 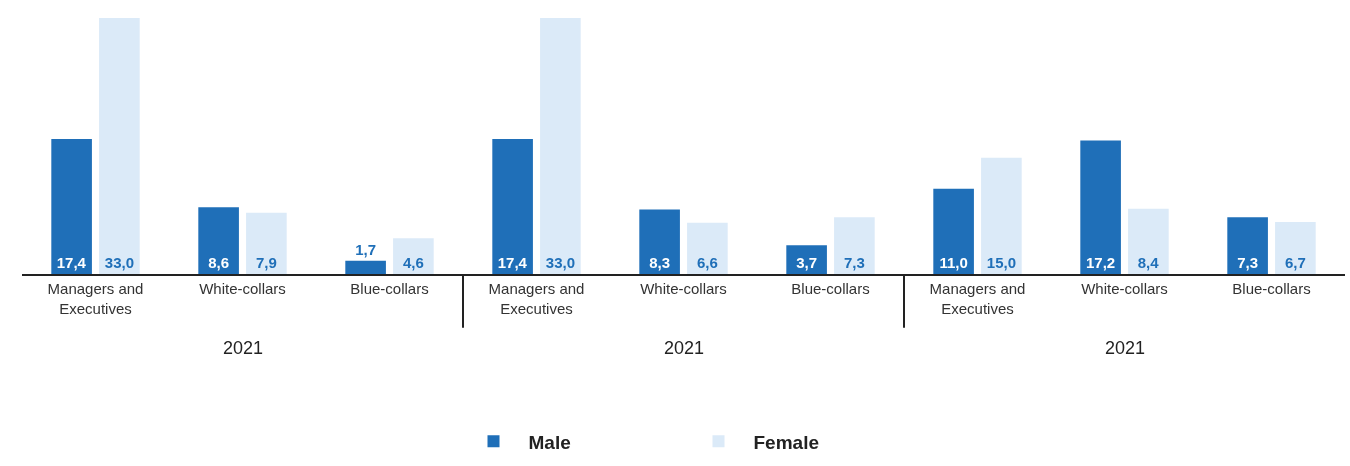 I want to click on data-label: 8,4, so click(x=1148, y=262).